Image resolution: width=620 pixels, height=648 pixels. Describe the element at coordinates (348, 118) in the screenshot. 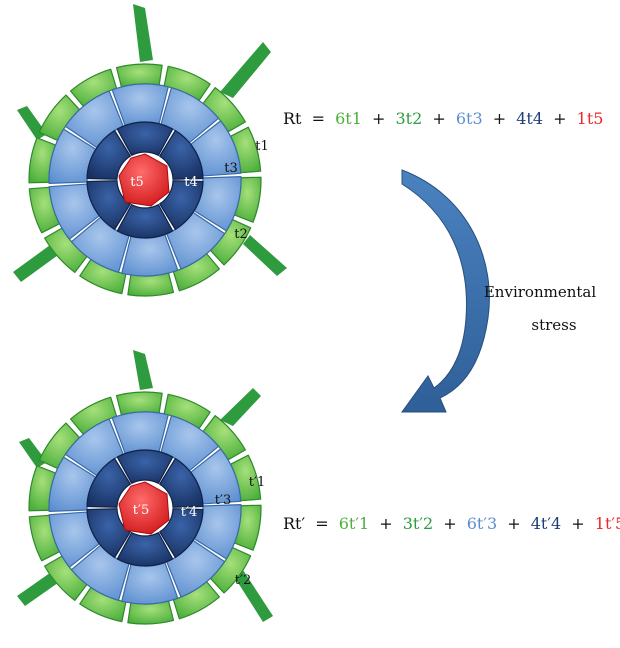

I see `formula-term-t1: 6t1` at that location.